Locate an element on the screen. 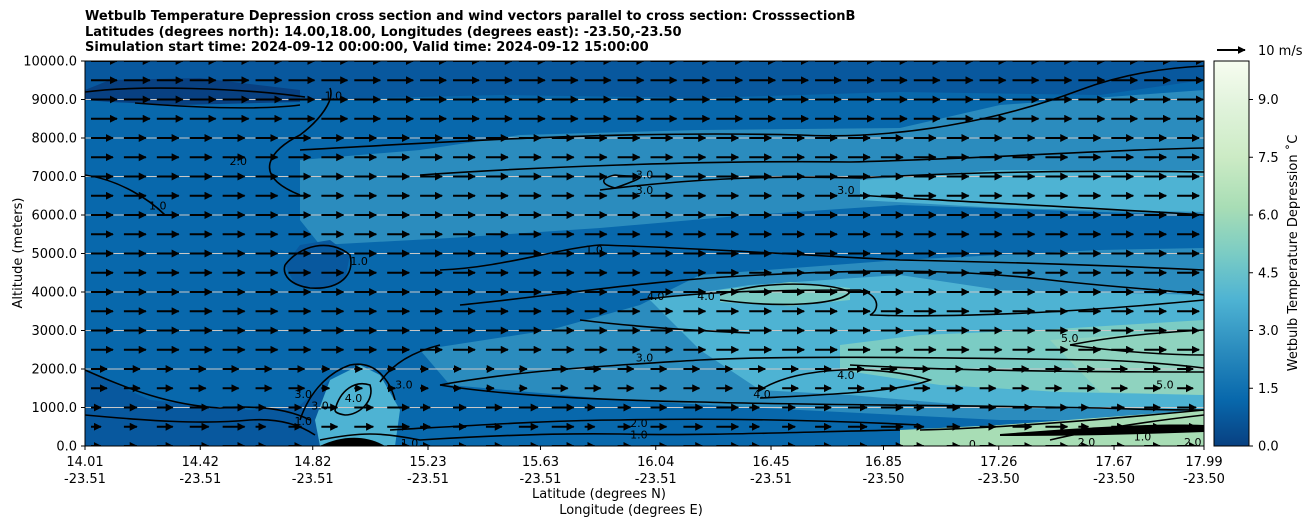 The width and height of the screenshot is (1312, 526). colorbar-tick-label: 7.5 is located at coordinates (1268, 158).